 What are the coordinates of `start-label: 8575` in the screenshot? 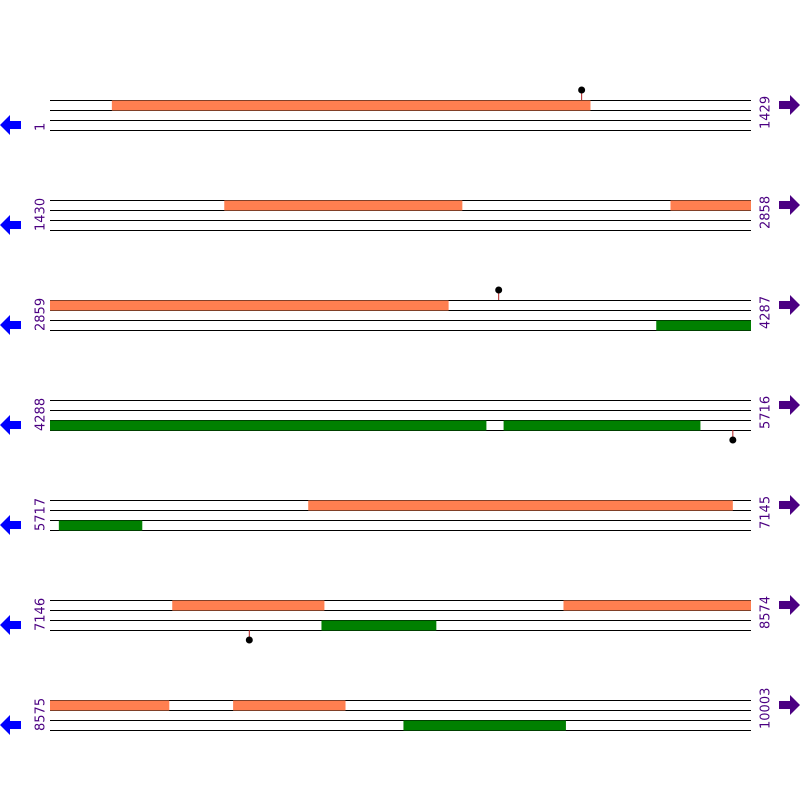 It's located at (41, 714).